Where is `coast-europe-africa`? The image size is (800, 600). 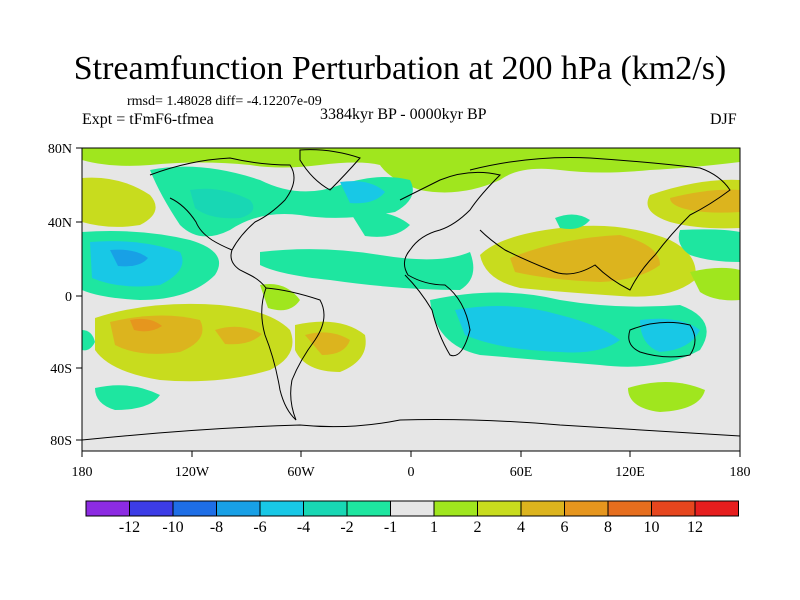 coast-europe-africa is located at coordinates (450, 264).